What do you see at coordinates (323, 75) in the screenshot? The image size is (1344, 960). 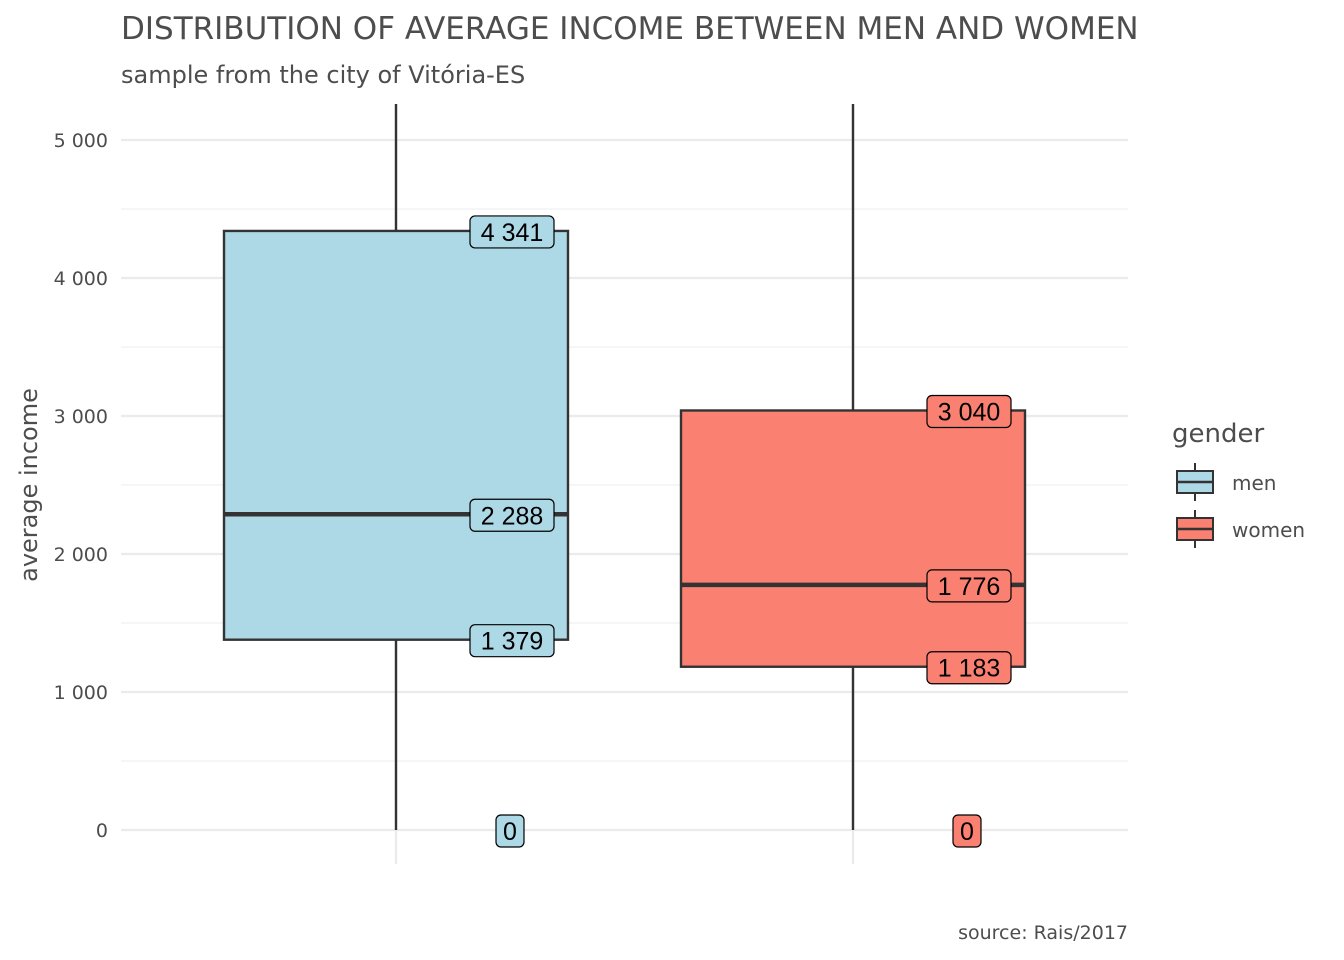 I see `chart-subtitle: sample from the city of Vitória-ES` at bounding box center [323, 75].